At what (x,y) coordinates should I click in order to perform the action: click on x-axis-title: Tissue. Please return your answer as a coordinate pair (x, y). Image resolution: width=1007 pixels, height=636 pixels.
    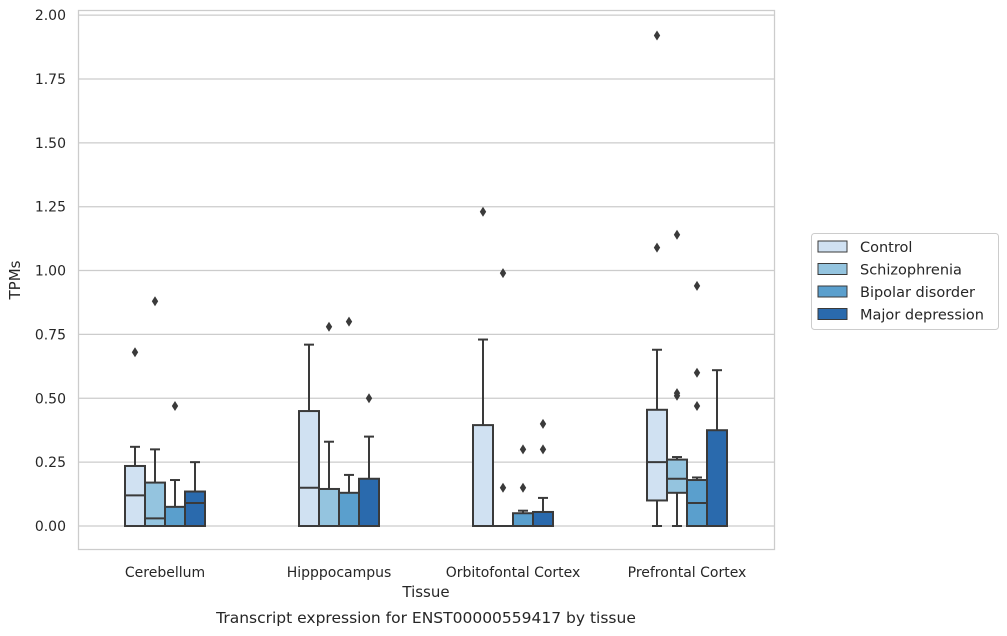
    Looking at the image, I should click on (425, 592).